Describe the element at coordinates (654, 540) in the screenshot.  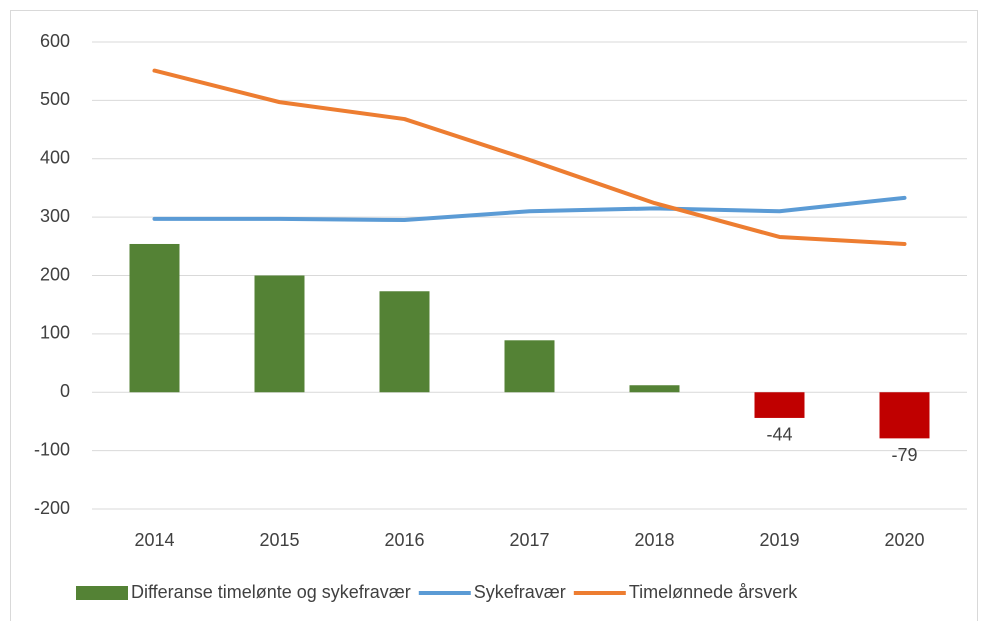
I see `x-tick-label: 2018` at that location.